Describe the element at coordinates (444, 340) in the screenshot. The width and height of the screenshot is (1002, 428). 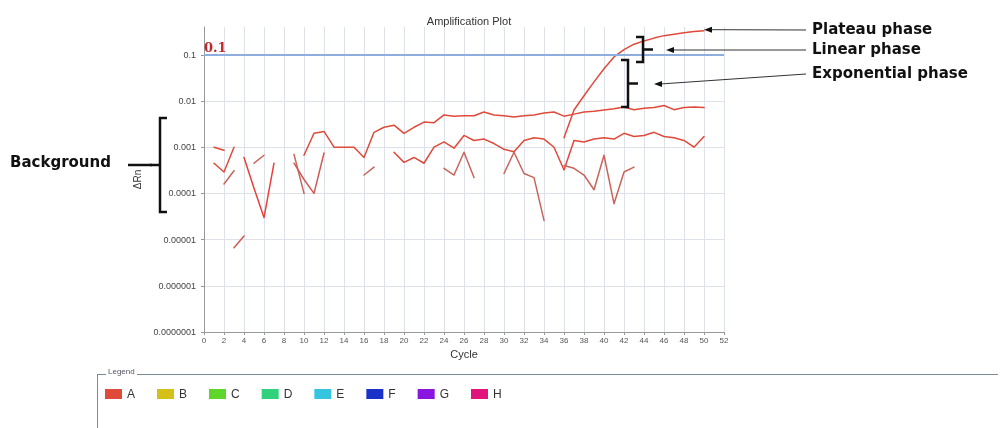
I see `x-tick-label: 24` at that location.